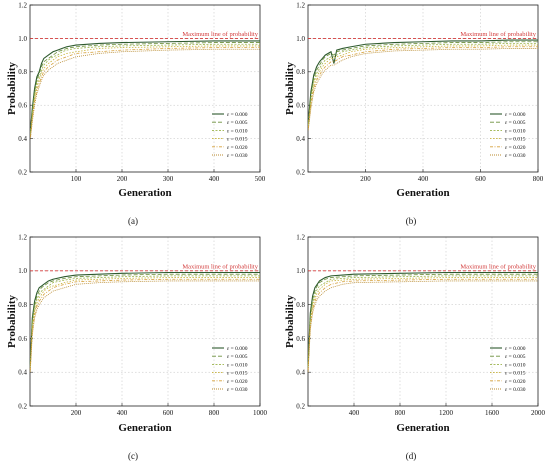  What do you see at coordinates (260, 179) in the screenshot?
I see `x-tick-label: 500` at bounding box center [260, 179].